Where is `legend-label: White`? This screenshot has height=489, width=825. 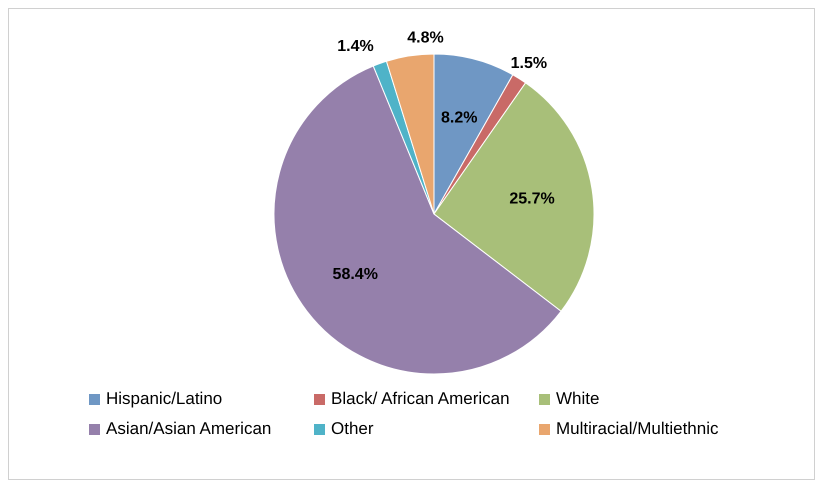
legend-label: White is located at coordinates (578, 399).